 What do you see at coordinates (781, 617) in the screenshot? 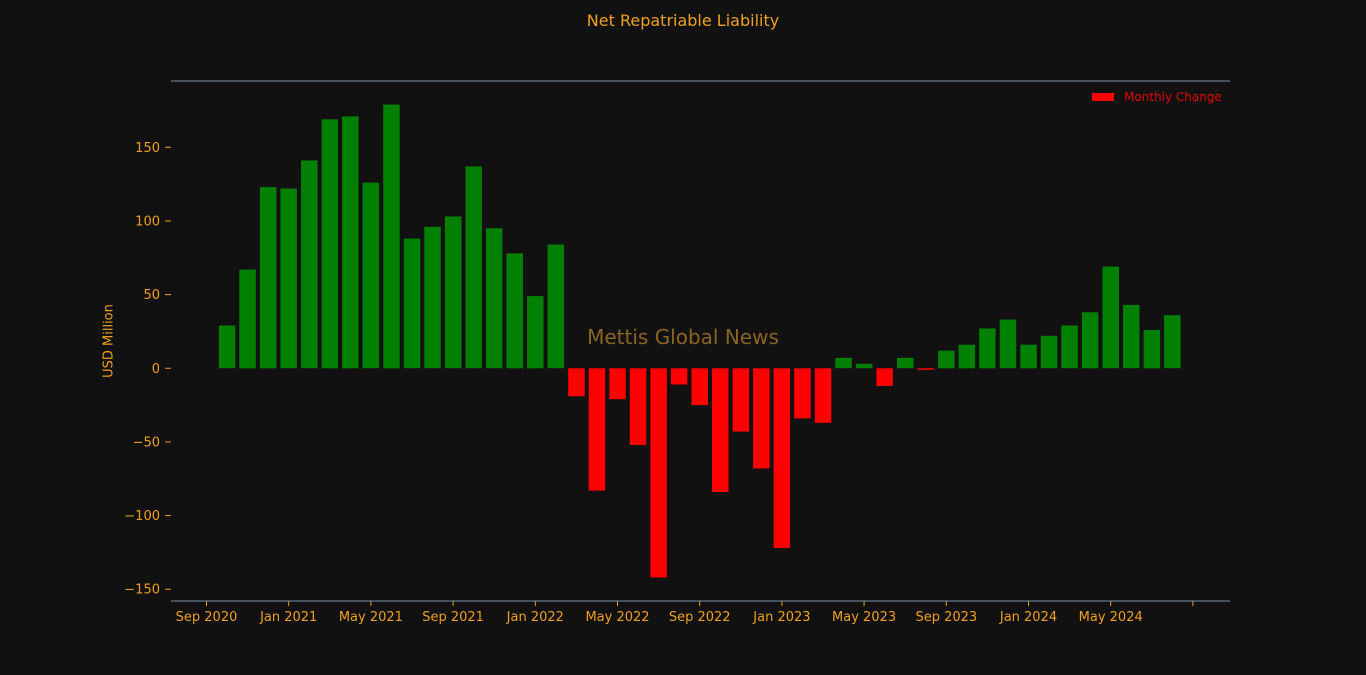
I see `x-tick-label: Jan 2023` at bounding box center [781, 617].